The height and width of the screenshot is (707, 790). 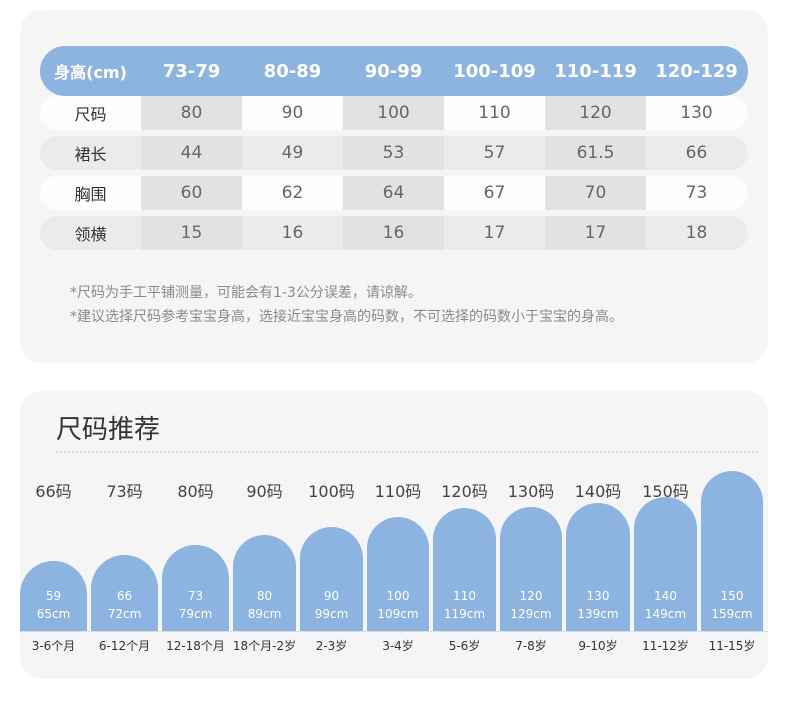 I want to click on header-col: 120-129, so click(x=696, y=71).